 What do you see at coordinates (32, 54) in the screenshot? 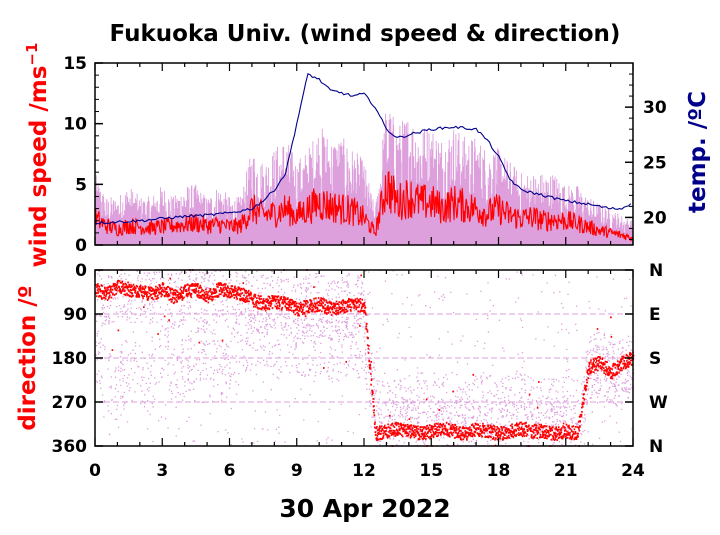
I see `wind-speed-unit-exponent: −1` at bounding box center [32, 54].